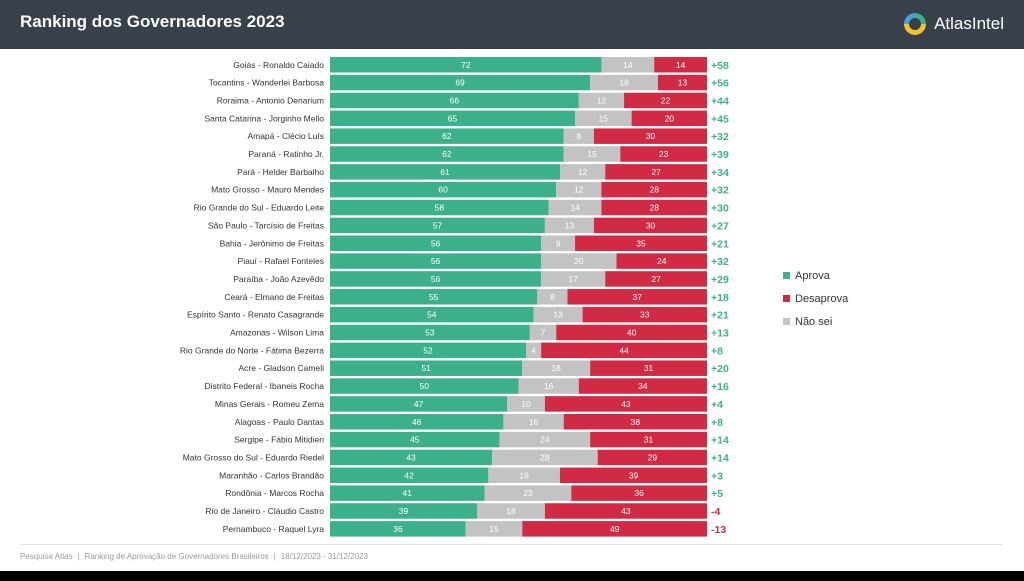  I want to click on legend-item-disapprove: Desaprova, so click(815, 298).